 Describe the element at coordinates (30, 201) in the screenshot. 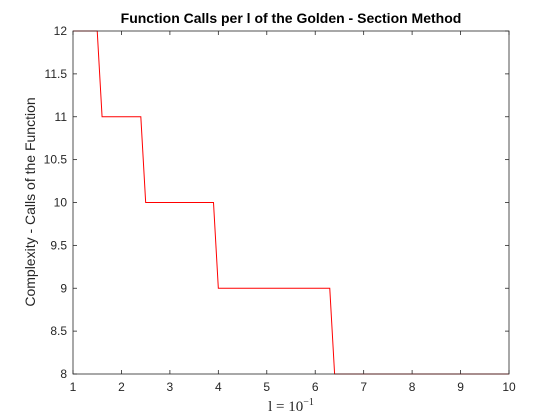

I see `y-axis-label: Complexity - Calls of the Function` at that location.